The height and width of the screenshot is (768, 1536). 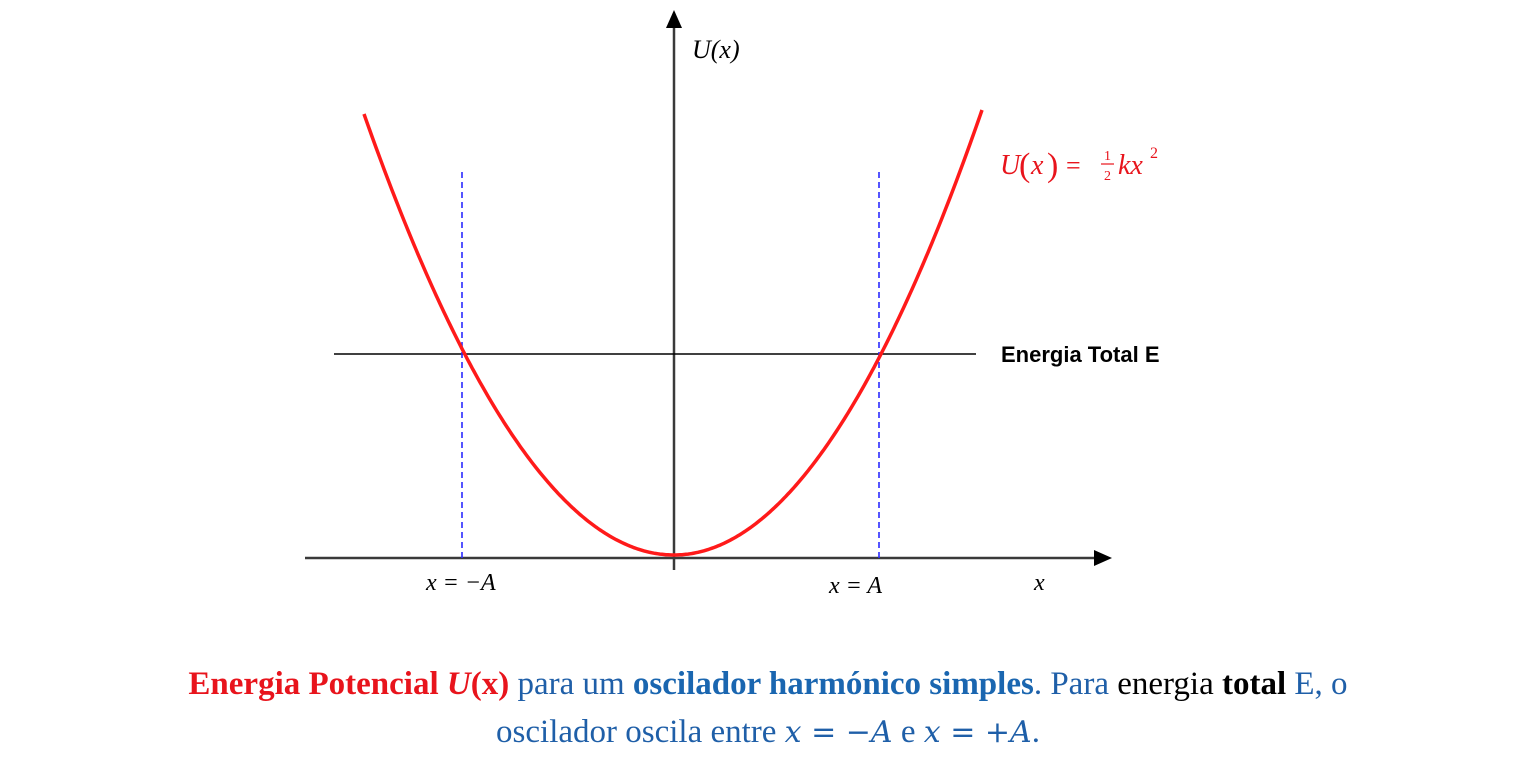 I want to click on energy-label: Energia Total E, so click(x=1080, y=354).